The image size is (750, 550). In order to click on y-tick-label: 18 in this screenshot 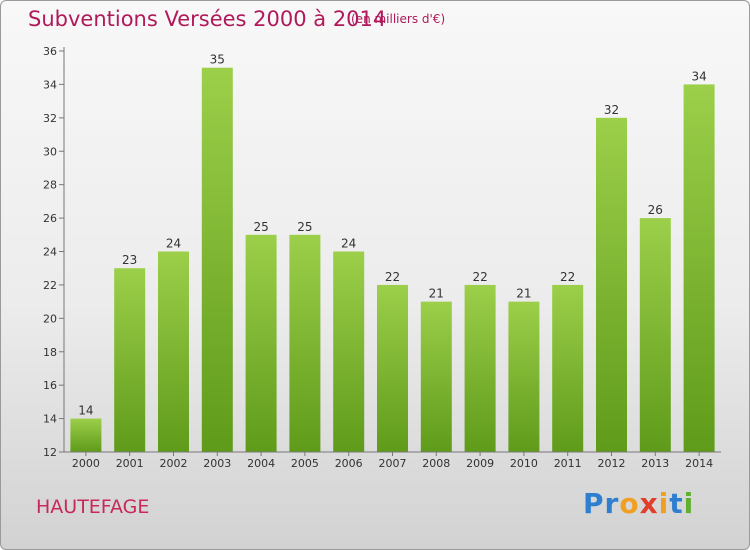, I will do `click(50, 352)`.